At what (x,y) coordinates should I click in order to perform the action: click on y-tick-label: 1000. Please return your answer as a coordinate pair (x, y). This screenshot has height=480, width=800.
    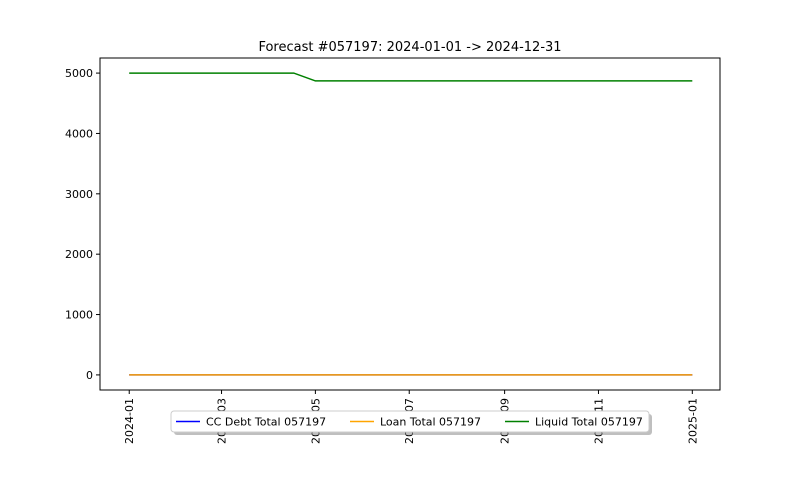
    Looking at the image, I should click on (79, 315).